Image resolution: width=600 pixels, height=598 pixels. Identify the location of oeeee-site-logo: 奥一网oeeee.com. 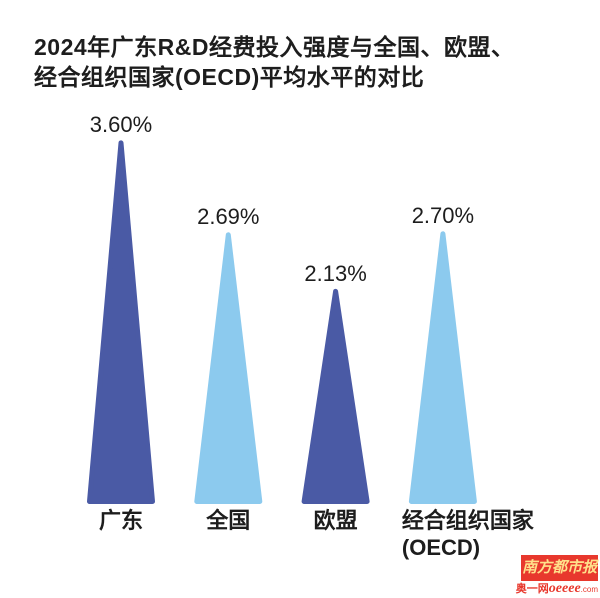
(557, 589).